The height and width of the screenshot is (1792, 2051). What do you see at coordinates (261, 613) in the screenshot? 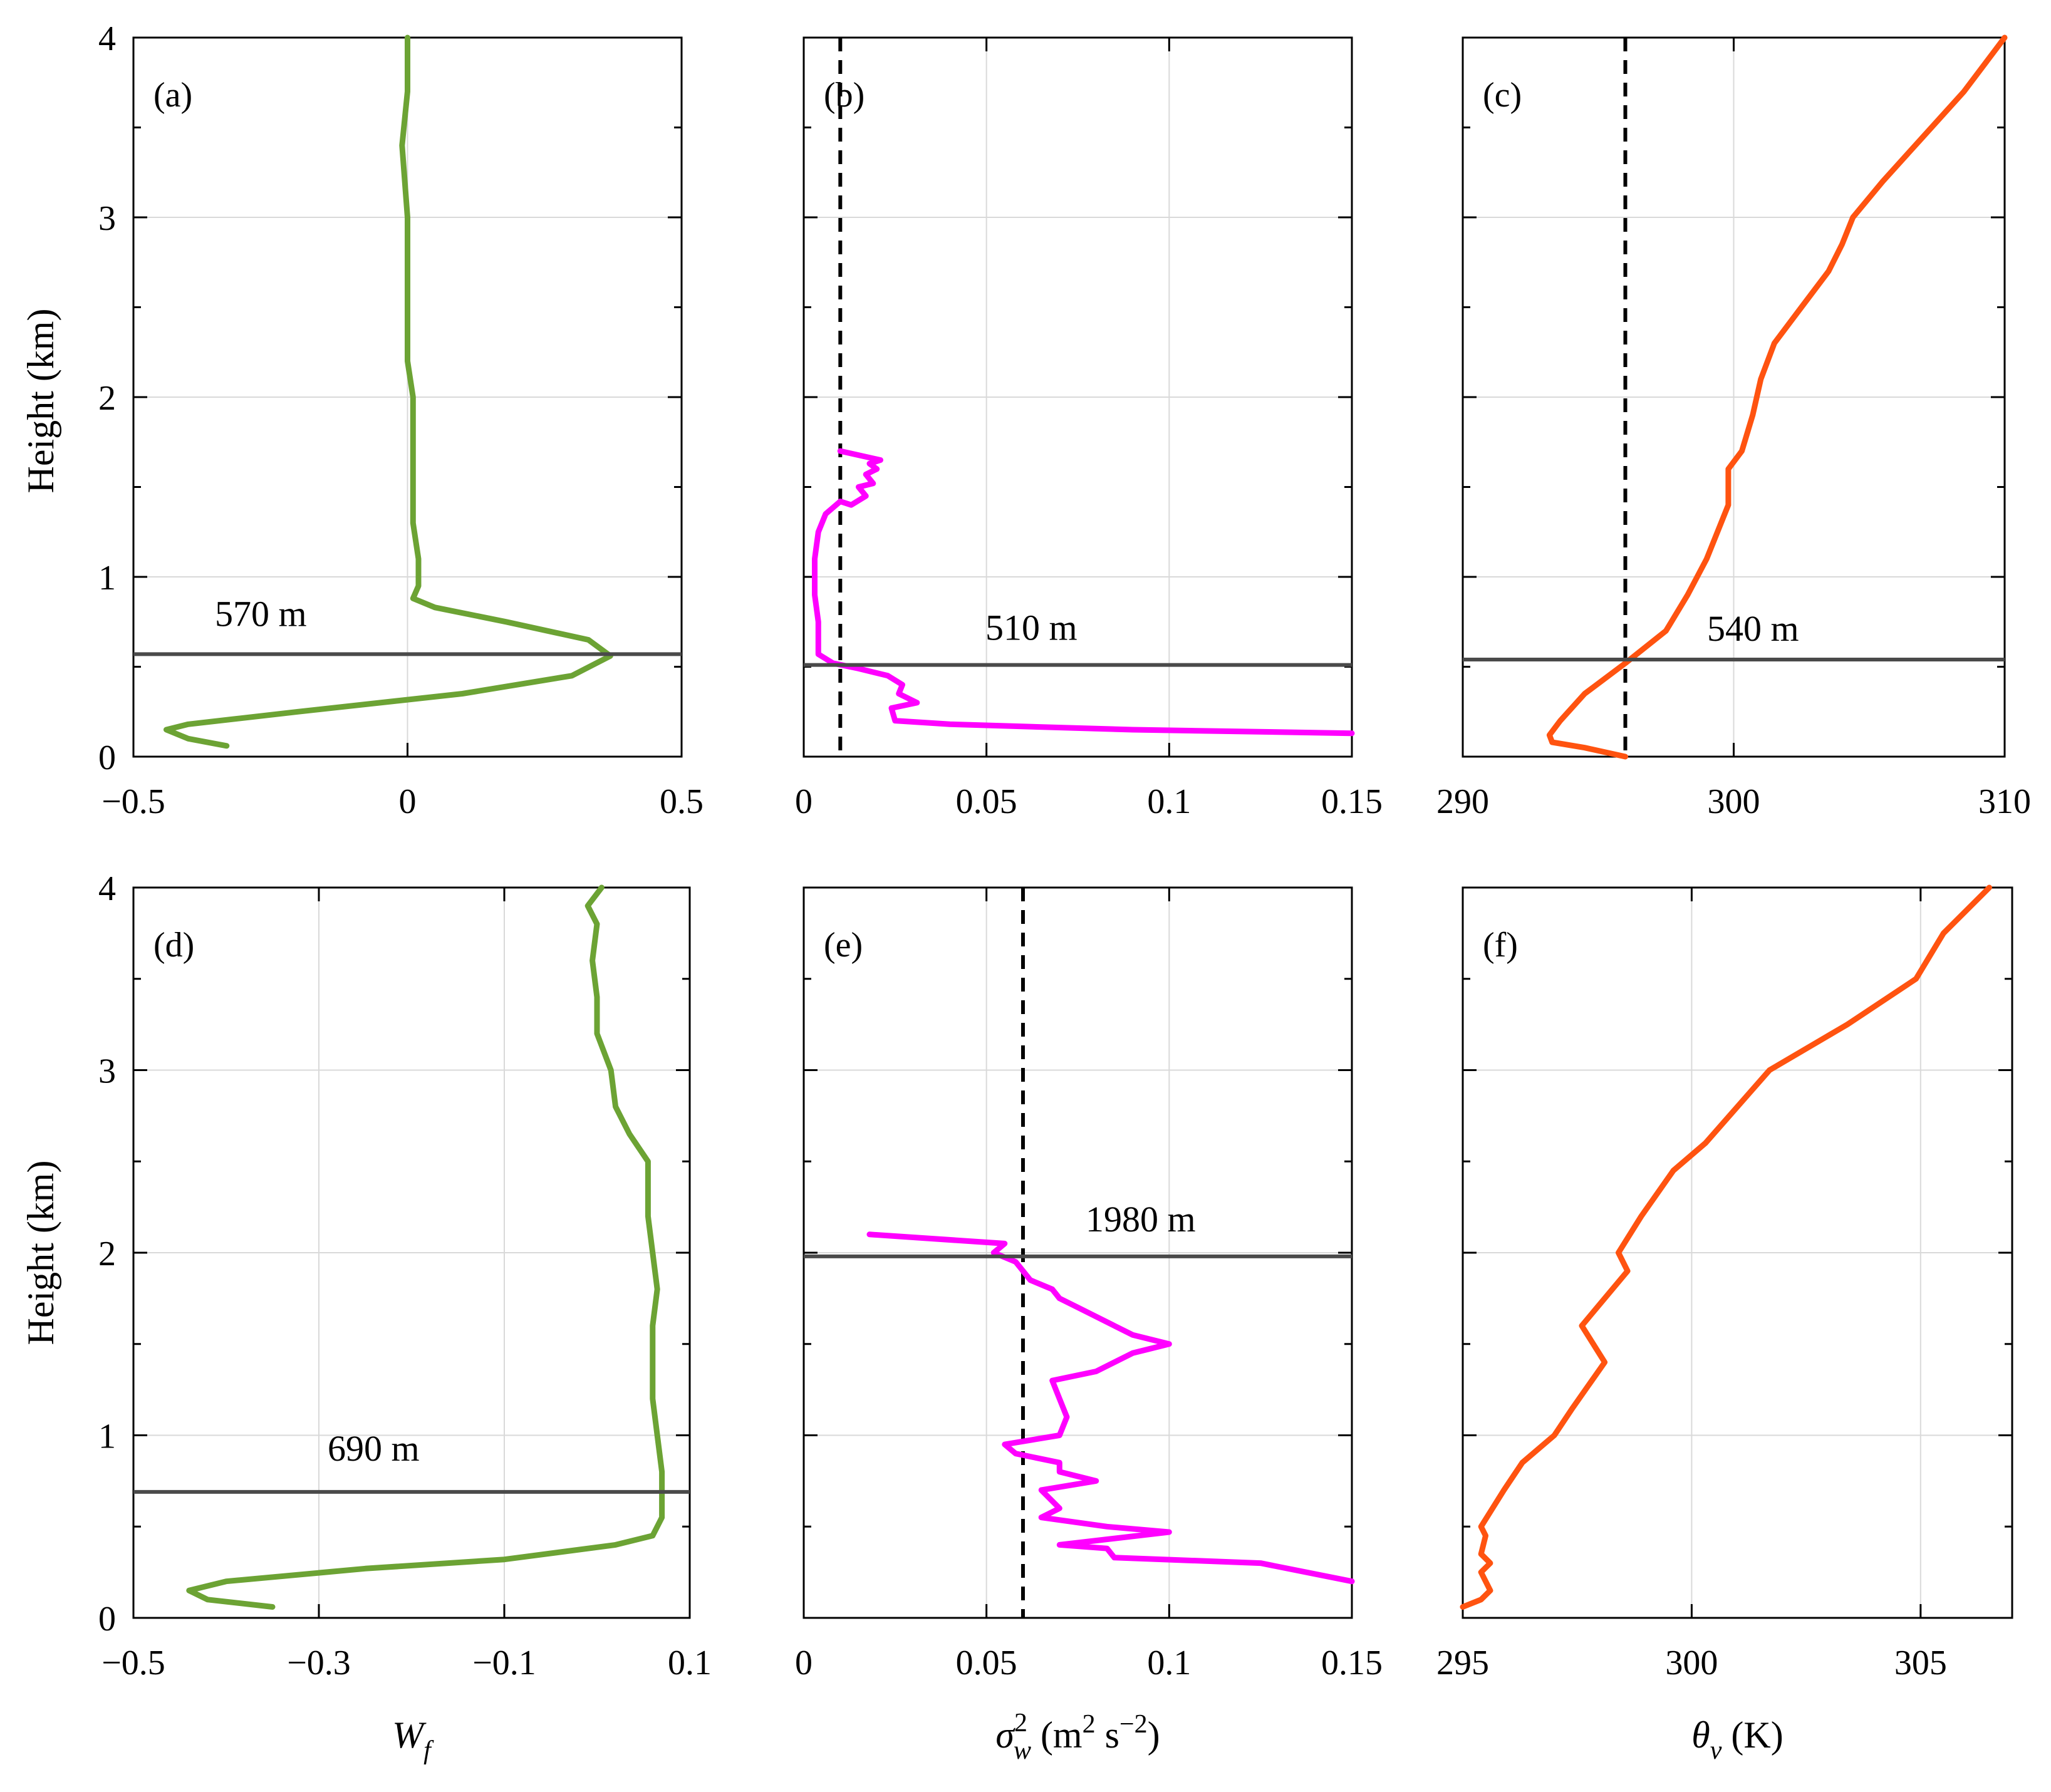
I see `boundary-label: 570 m` at bounding box center [261, 613].